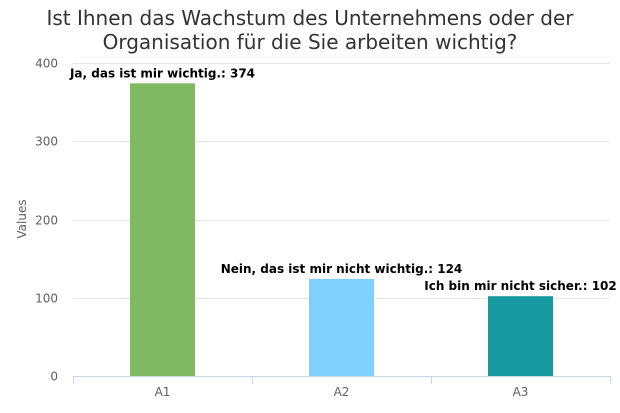 This screenshot has height=413, width=620. What do you see at coordinates (342, 392) in the screenshot?
I see `x-tick-label: A2` at bounding box center [342, 392].